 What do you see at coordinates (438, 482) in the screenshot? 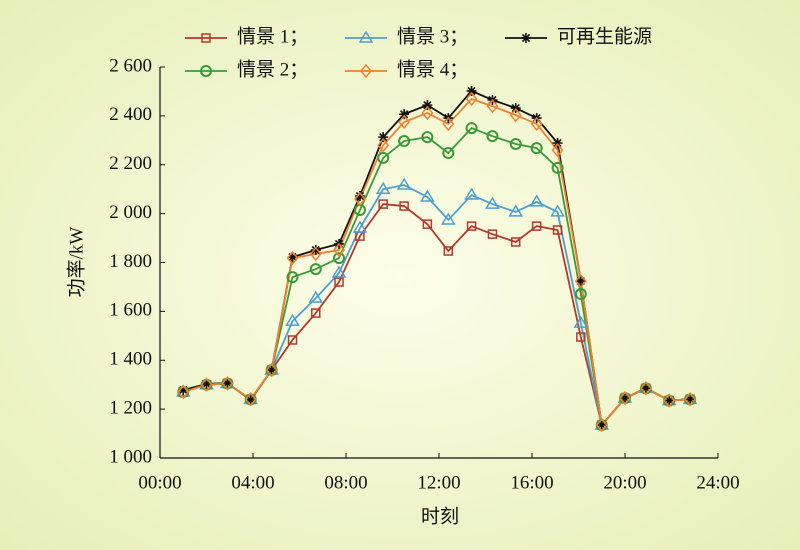
I see `x-tick-label: 12:00` at bounding box center [438, 482].